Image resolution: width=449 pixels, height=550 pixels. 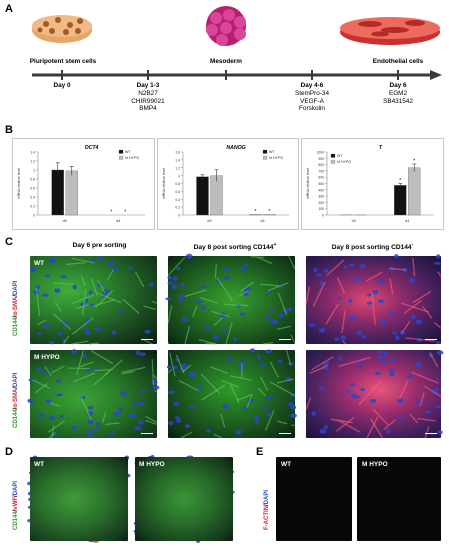 What do you see at coordinates (39, 263) in the screenshot?
I see `label-c-wt: WT` at bounding box center [39, 263].